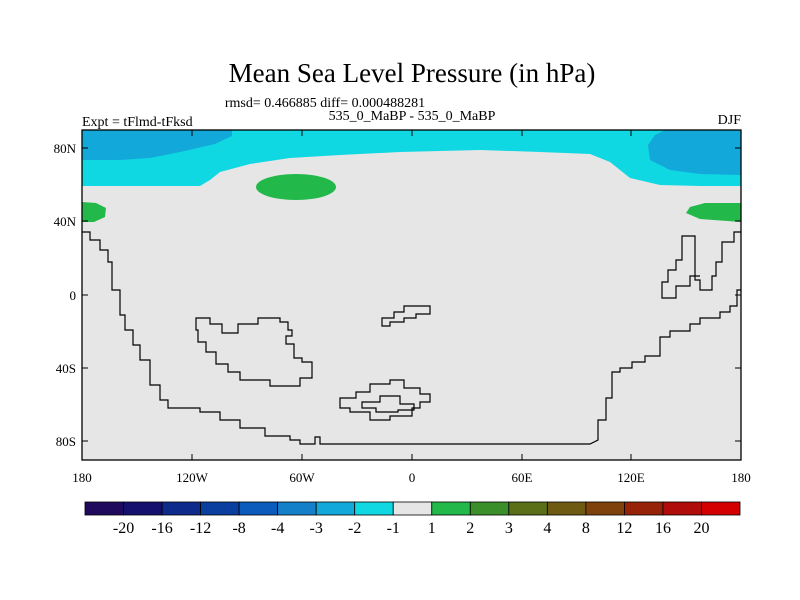  What do you see at coordinates (663, 528) in the screenshot?
I see `colorbar-label: 16` at bounding box center [663, 528].